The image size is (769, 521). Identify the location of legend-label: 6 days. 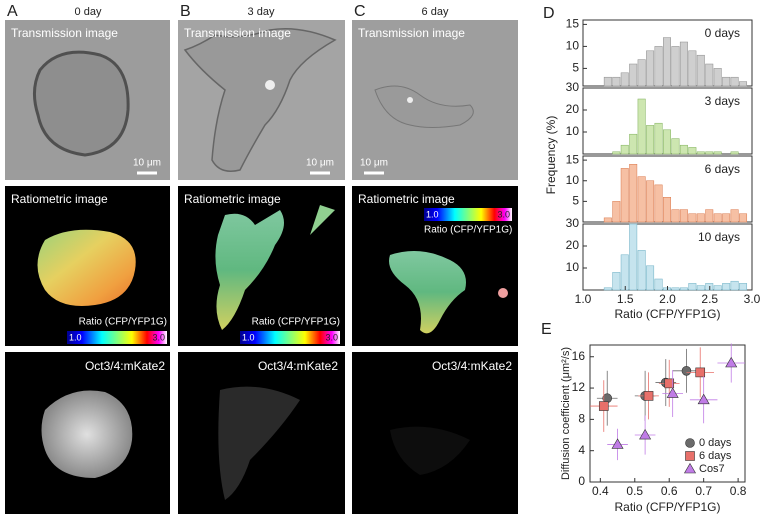
(715, 456).